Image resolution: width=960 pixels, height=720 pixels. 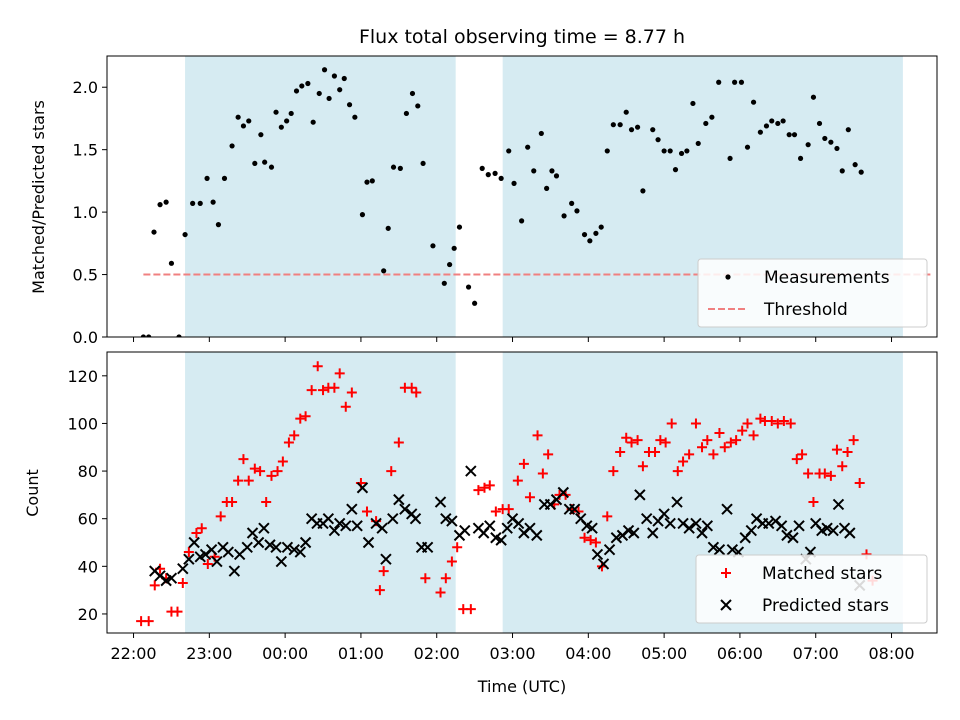 I want to click on x-tick-label: 23:00, so click(x=209, y=653).